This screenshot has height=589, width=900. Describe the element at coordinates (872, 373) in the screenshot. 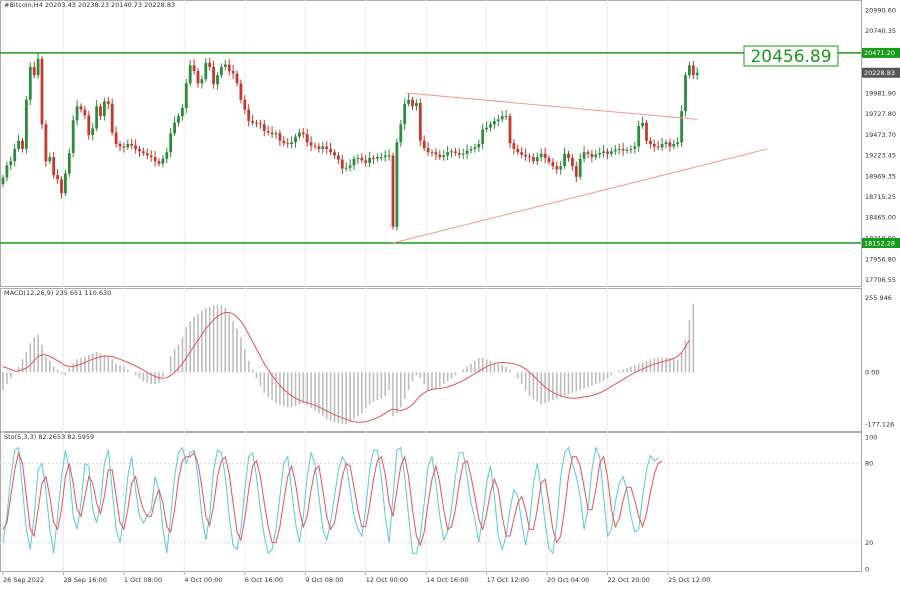

I see `macd-tick-label: 0.00` at that location.